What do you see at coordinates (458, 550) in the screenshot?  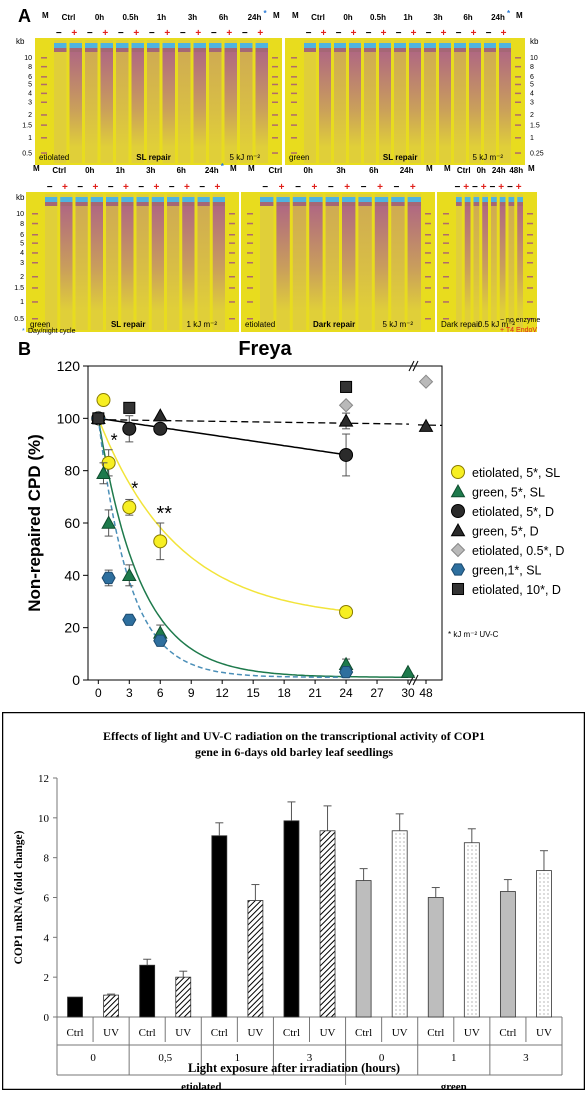 I see `legend-marker` at bounding box center [458, 550].